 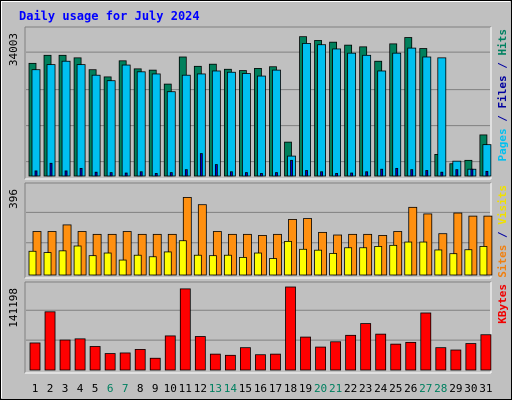 What do you see at coordinates (320, 388) in the screenshot?
I see `x-tick-label-day-20: 20` at bounding box center [320, 388].